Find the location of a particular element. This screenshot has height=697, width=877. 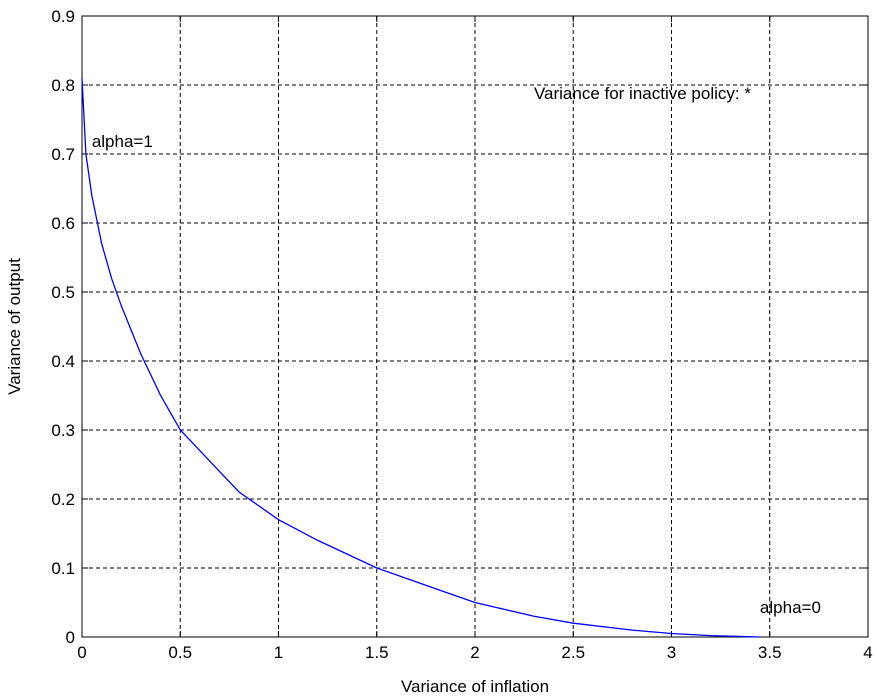

x-tick-label: 2 is located at coordinates (474, 652).